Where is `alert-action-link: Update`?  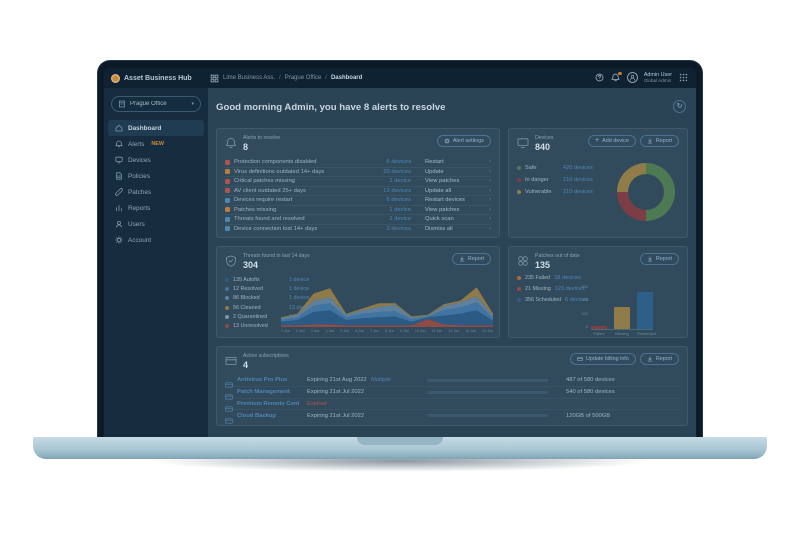 alert-action-link: Update is located at coordinates (434, 171).